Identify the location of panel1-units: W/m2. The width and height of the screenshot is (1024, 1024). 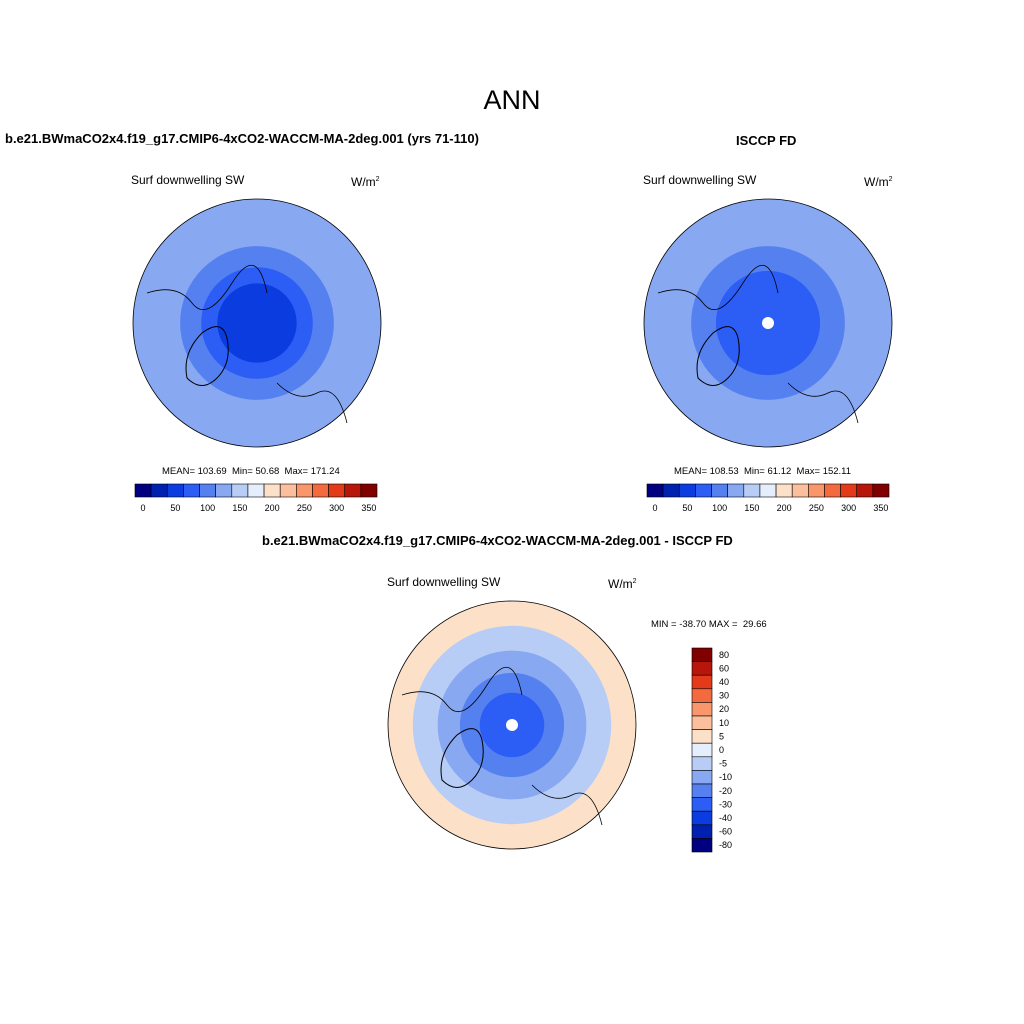
(365, 182).